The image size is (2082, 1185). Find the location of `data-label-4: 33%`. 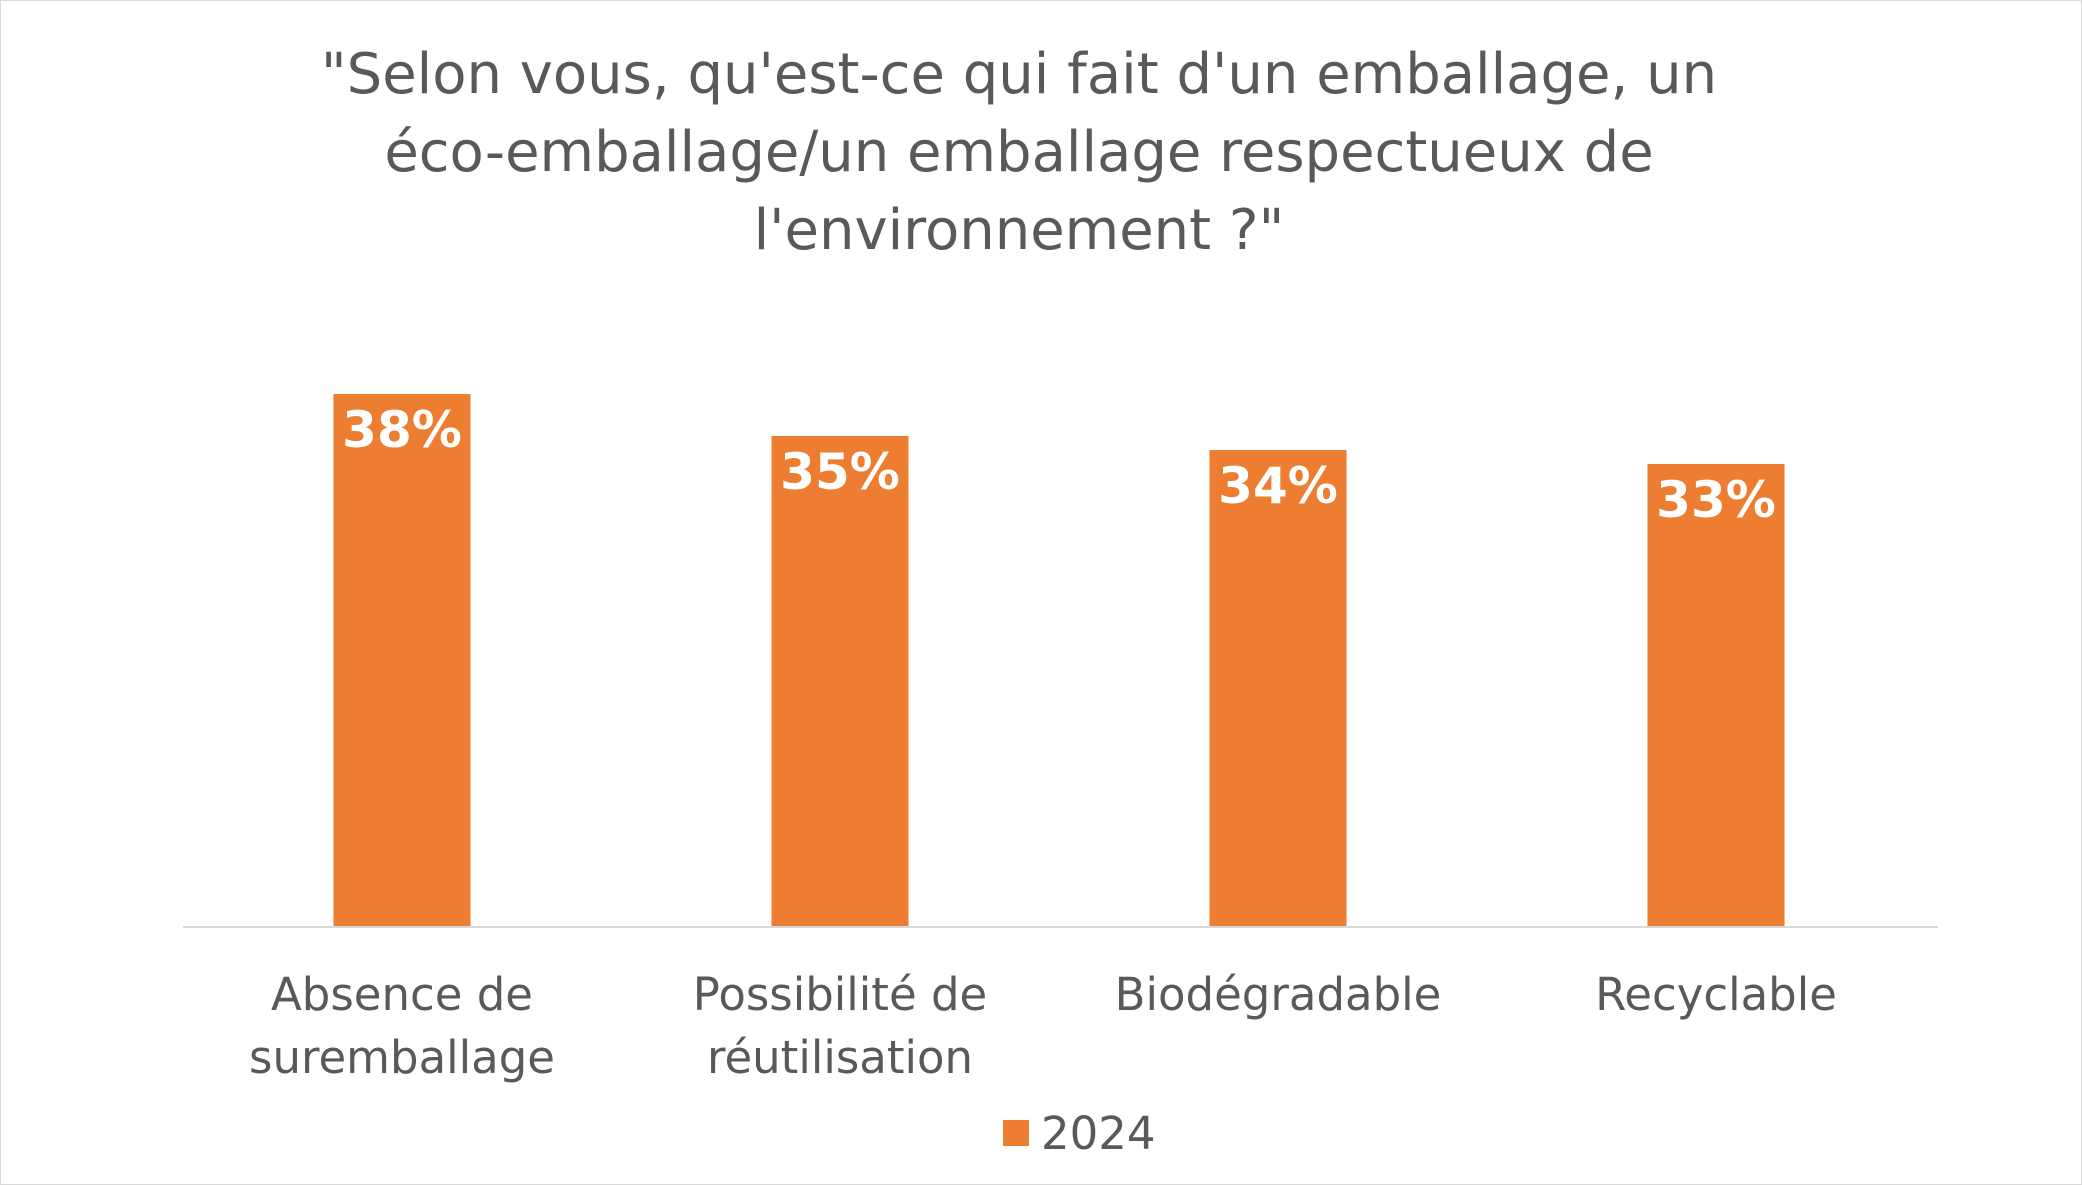

data-label-4: 33% is located at coordinates (1716, 500).